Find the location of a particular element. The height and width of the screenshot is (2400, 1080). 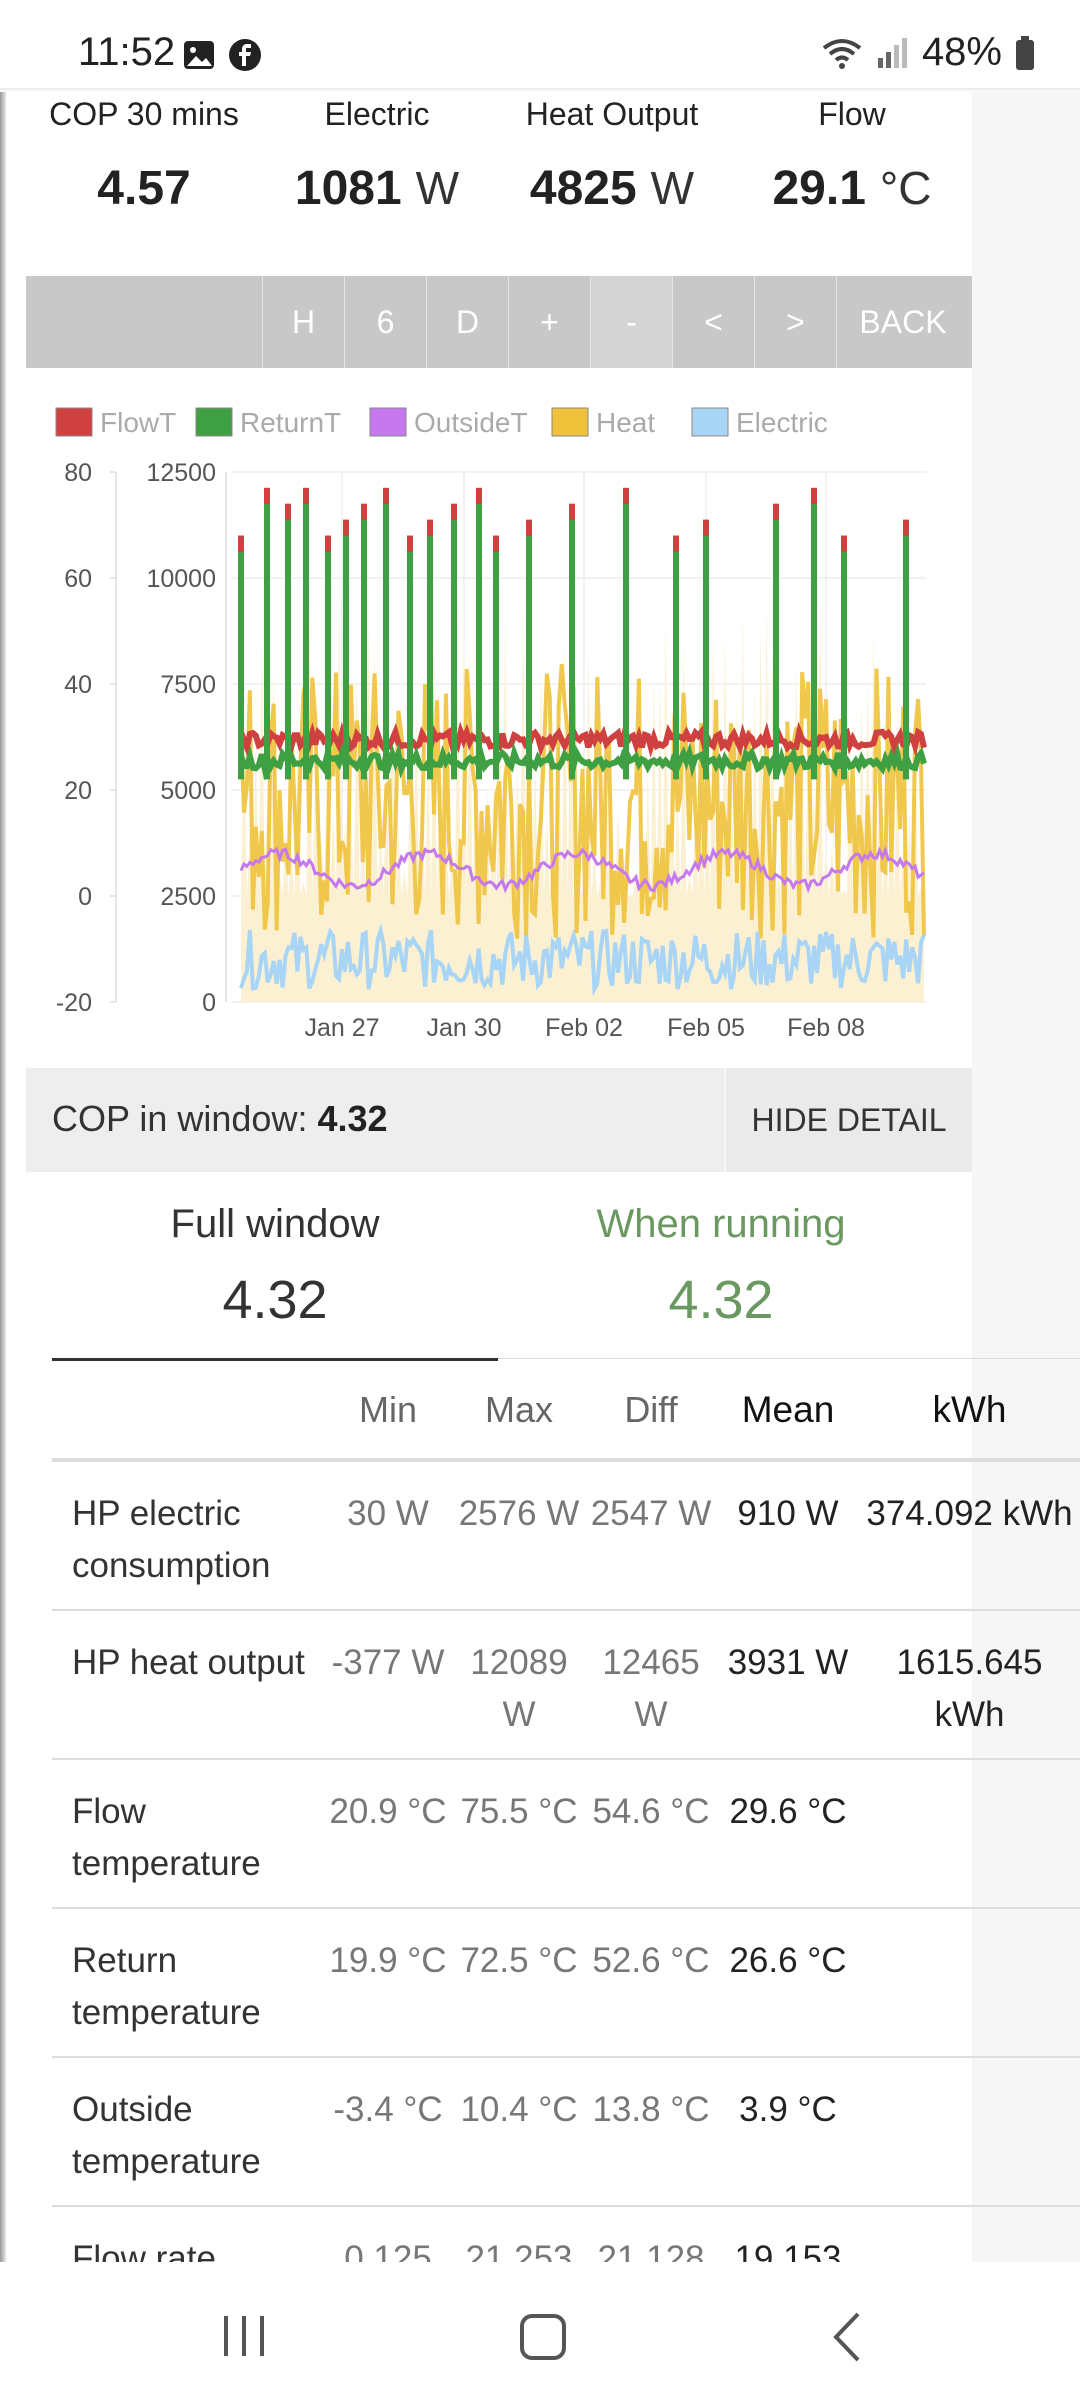

cop-tabs: Full window 4.32 When running 4.32 is located at coordinates (566, 1268).